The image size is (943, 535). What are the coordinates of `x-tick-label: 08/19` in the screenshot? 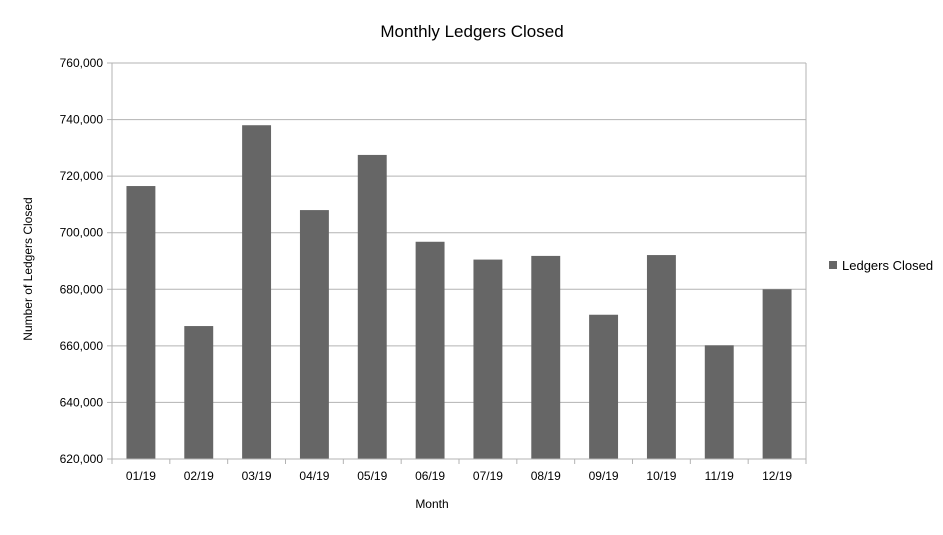 It's located at (546, 476).